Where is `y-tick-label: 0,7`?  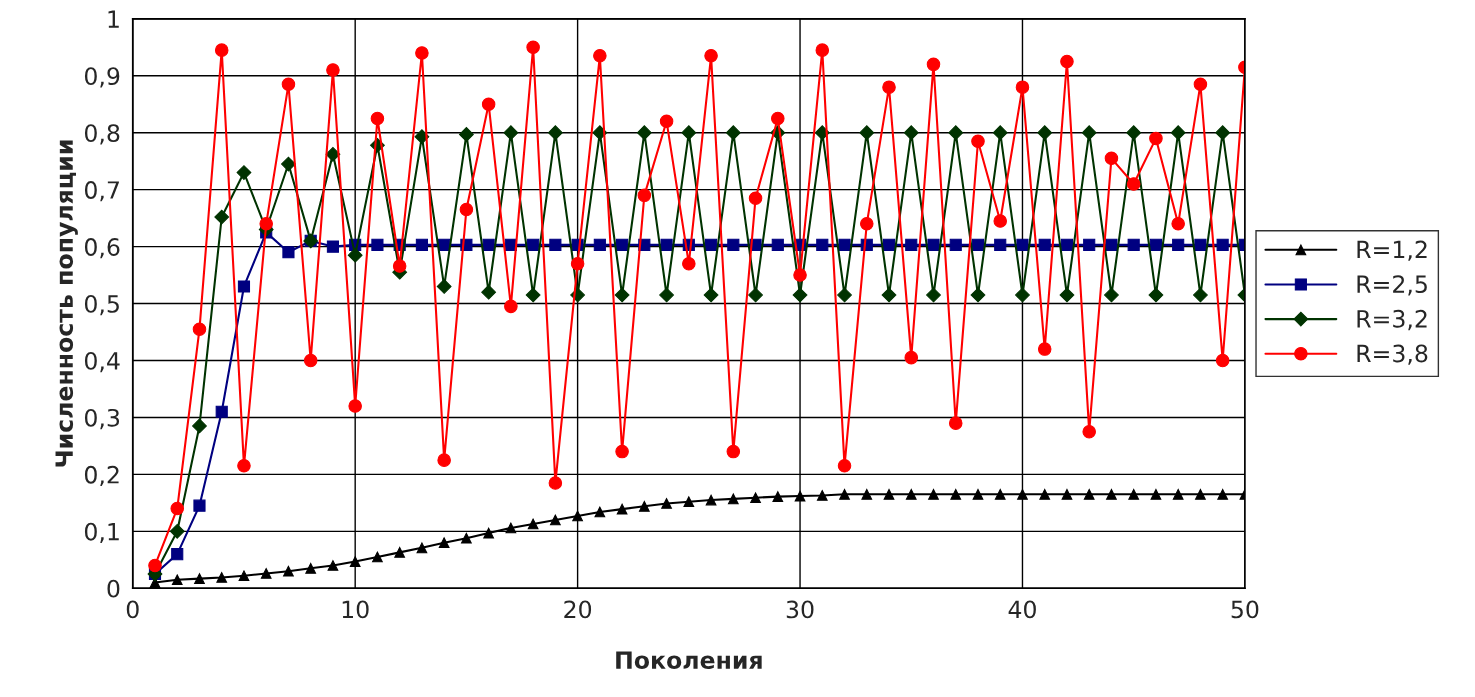
y-tick-label: 0,7 is located at coordinates (101, 191).